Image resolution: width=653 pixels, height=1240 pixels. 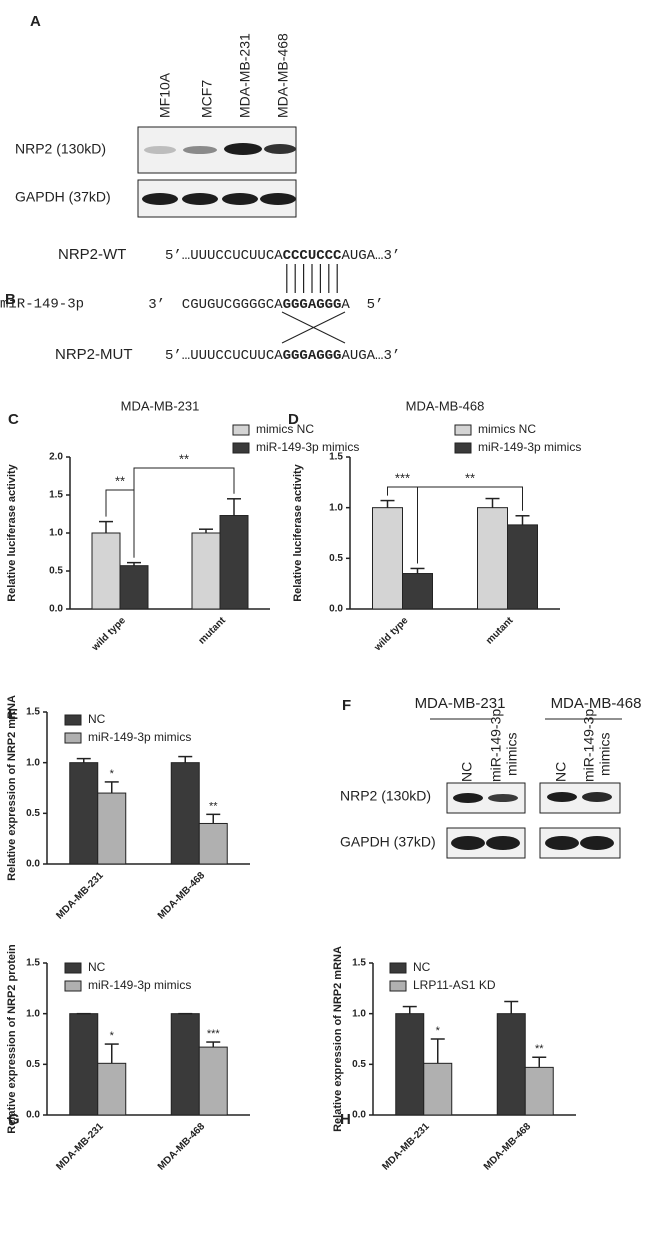 I want to click on panel-label: C, so click(x=13, y=419).